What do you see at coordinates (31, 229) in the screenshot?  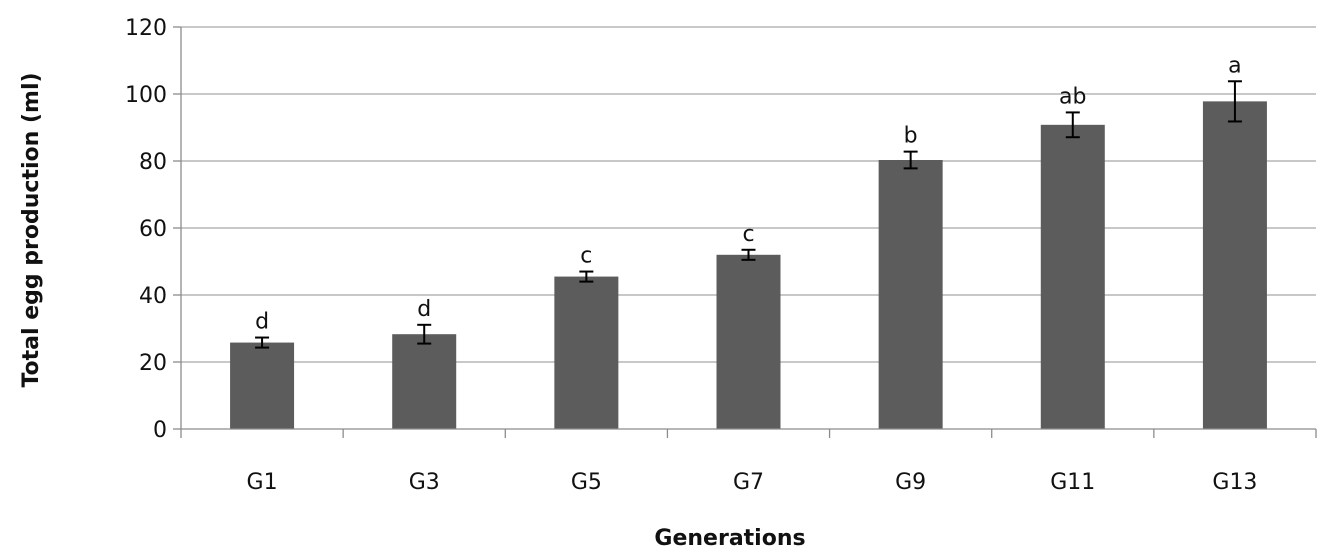 I see `y-axis-title: Total egg production (ml)` at bounding box center [31, 229].